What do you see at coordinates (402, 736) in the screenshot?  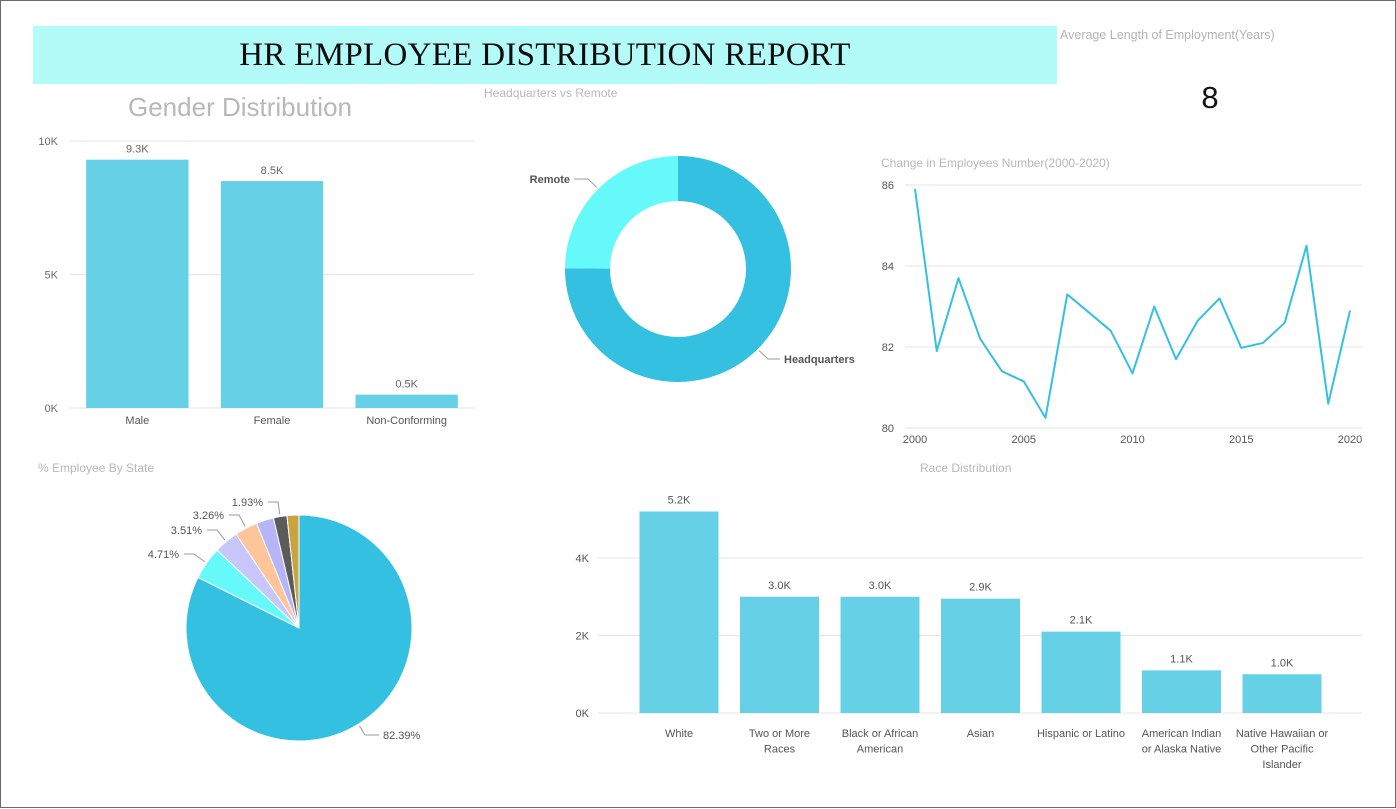 I see `state-slice-label: 82.39%` at bounding box center [402, 736].